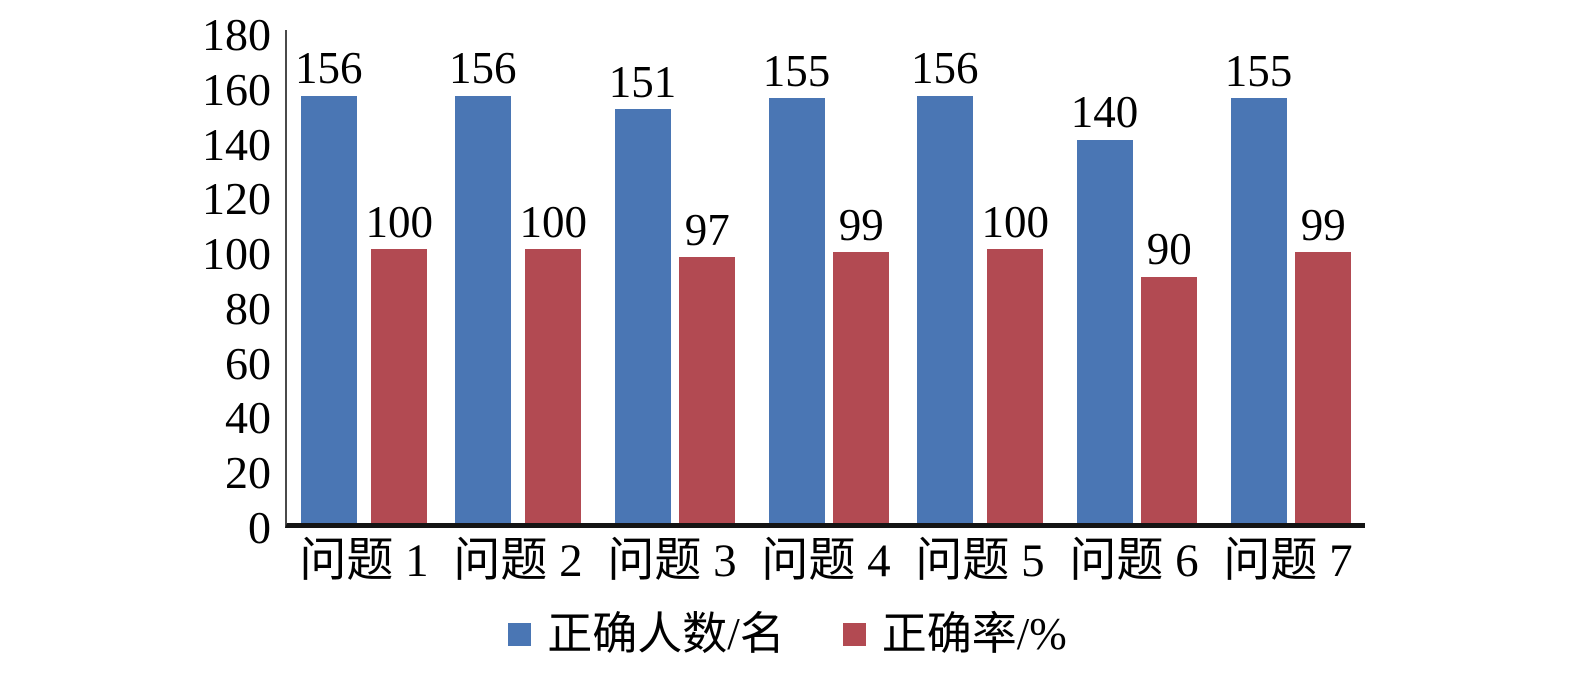 The height and width of the screenshot is (695, 1575). What do you see at coordinates (236, 89) in the screenshot?
I see `y-tick-label: 160` at bounding box center [236, 89].